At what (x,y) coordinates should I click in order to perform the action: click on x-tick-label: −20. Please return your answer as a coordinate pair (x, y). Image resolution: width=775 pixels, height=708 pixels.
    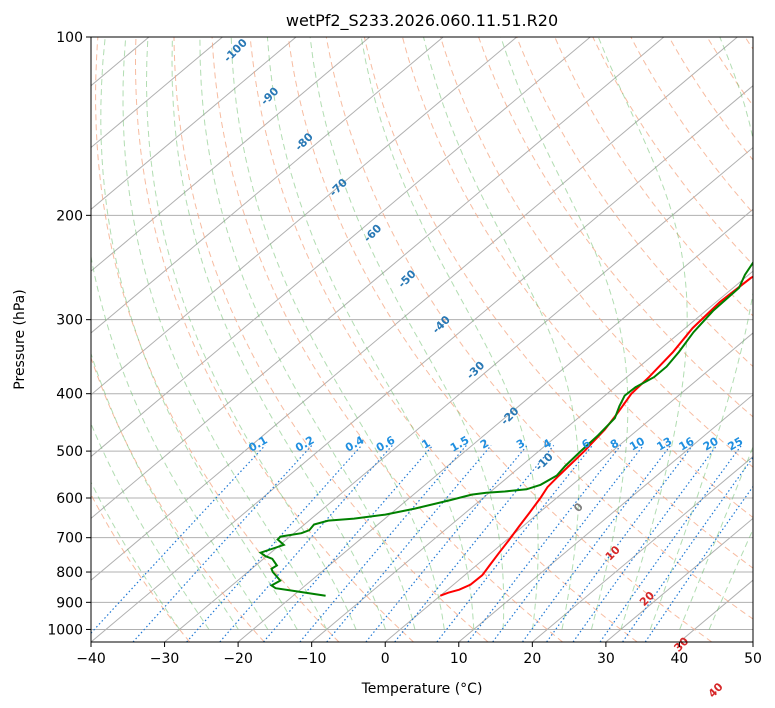
    Looking at the image, I should click on (238, 659).